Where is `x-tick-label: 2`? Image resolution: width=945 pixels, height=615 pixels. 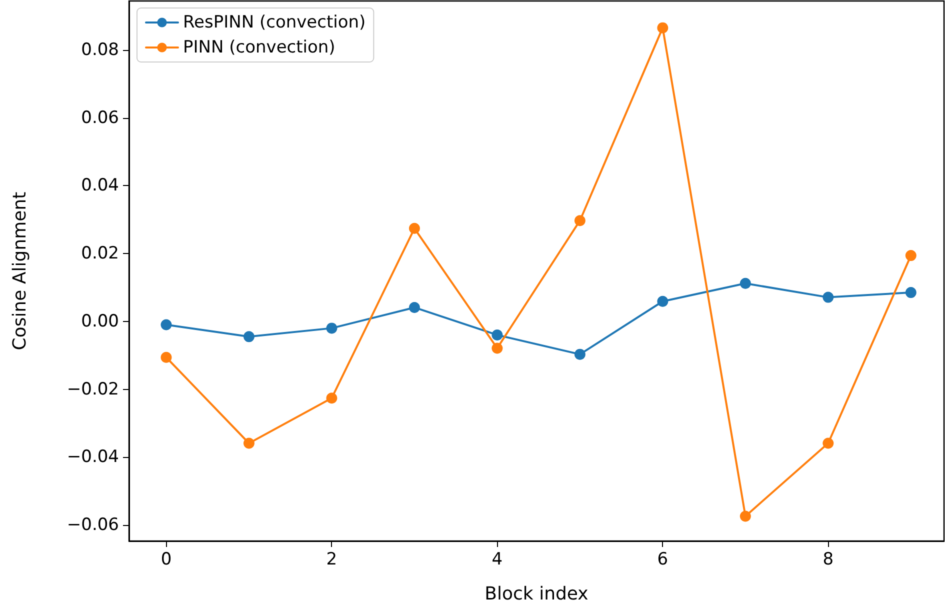
x-tick-label: 2 is located at coordinates (332, 560).